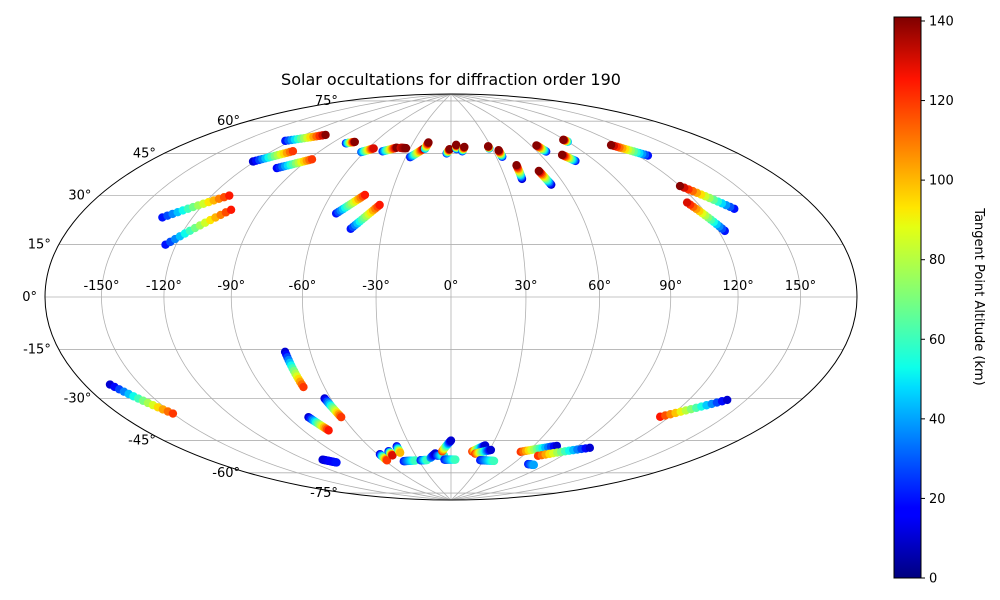 The width and height of the screenshot is (1000, 600). I want to click on x-tick-label: 30°, so click(525, 286).